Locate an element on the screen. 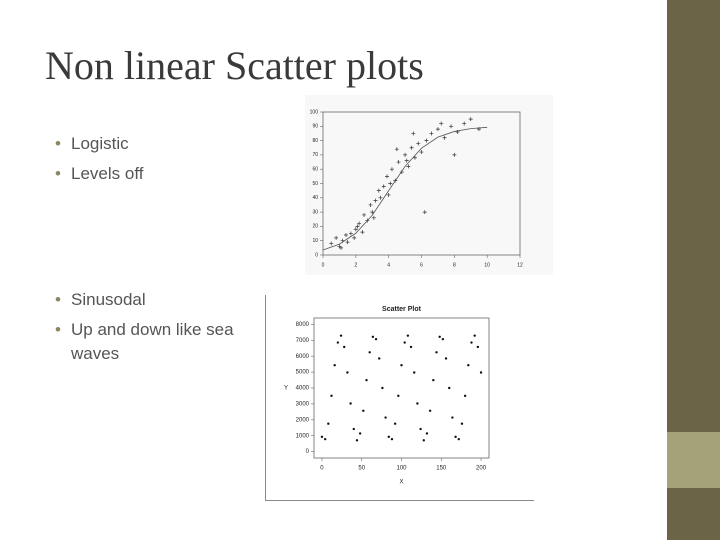  y-tick-label: 20 is located at coordinates (315, 227).